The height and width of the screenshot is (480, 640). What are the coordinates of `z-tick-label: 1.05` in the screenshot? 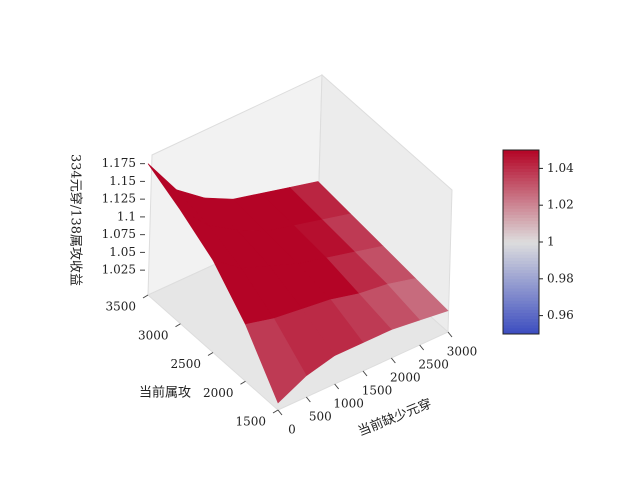 It's located at (122, 252).